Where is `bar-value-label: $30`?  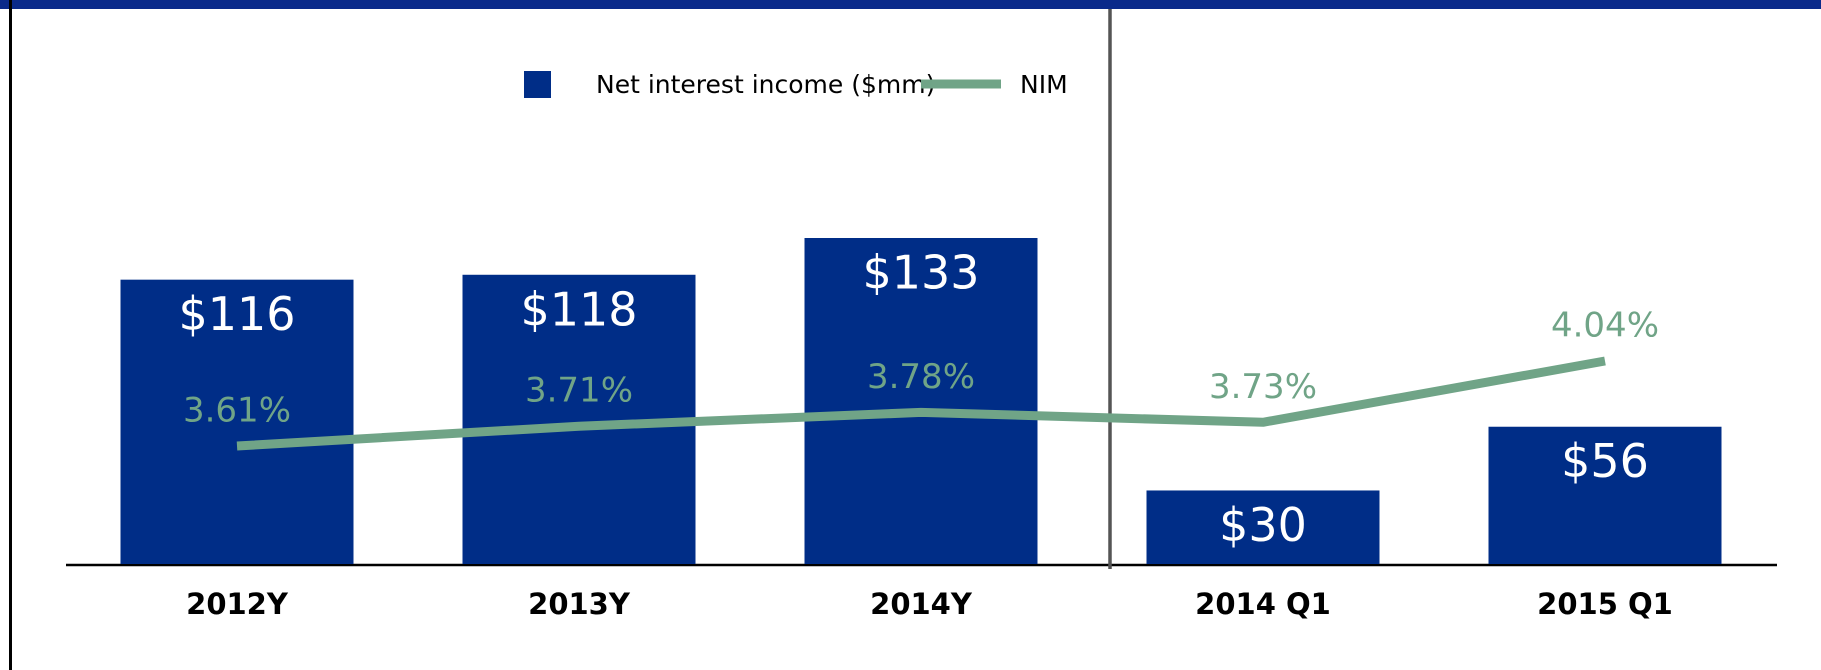 bar-value-label: $30 is located at coordinates (1263, 525).